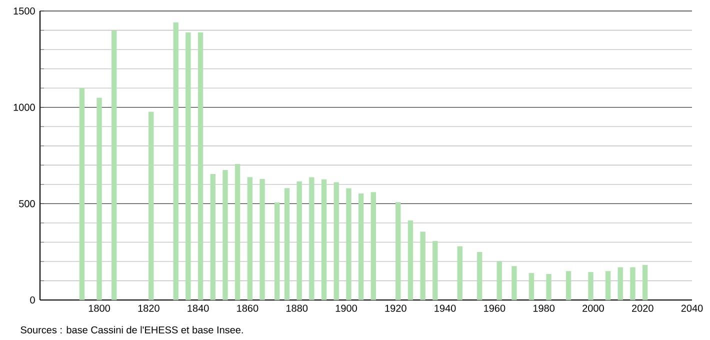 The width and height of the screenshot is (710, 340). I want to click on x-tick-label: 2040, so click(692, 308).